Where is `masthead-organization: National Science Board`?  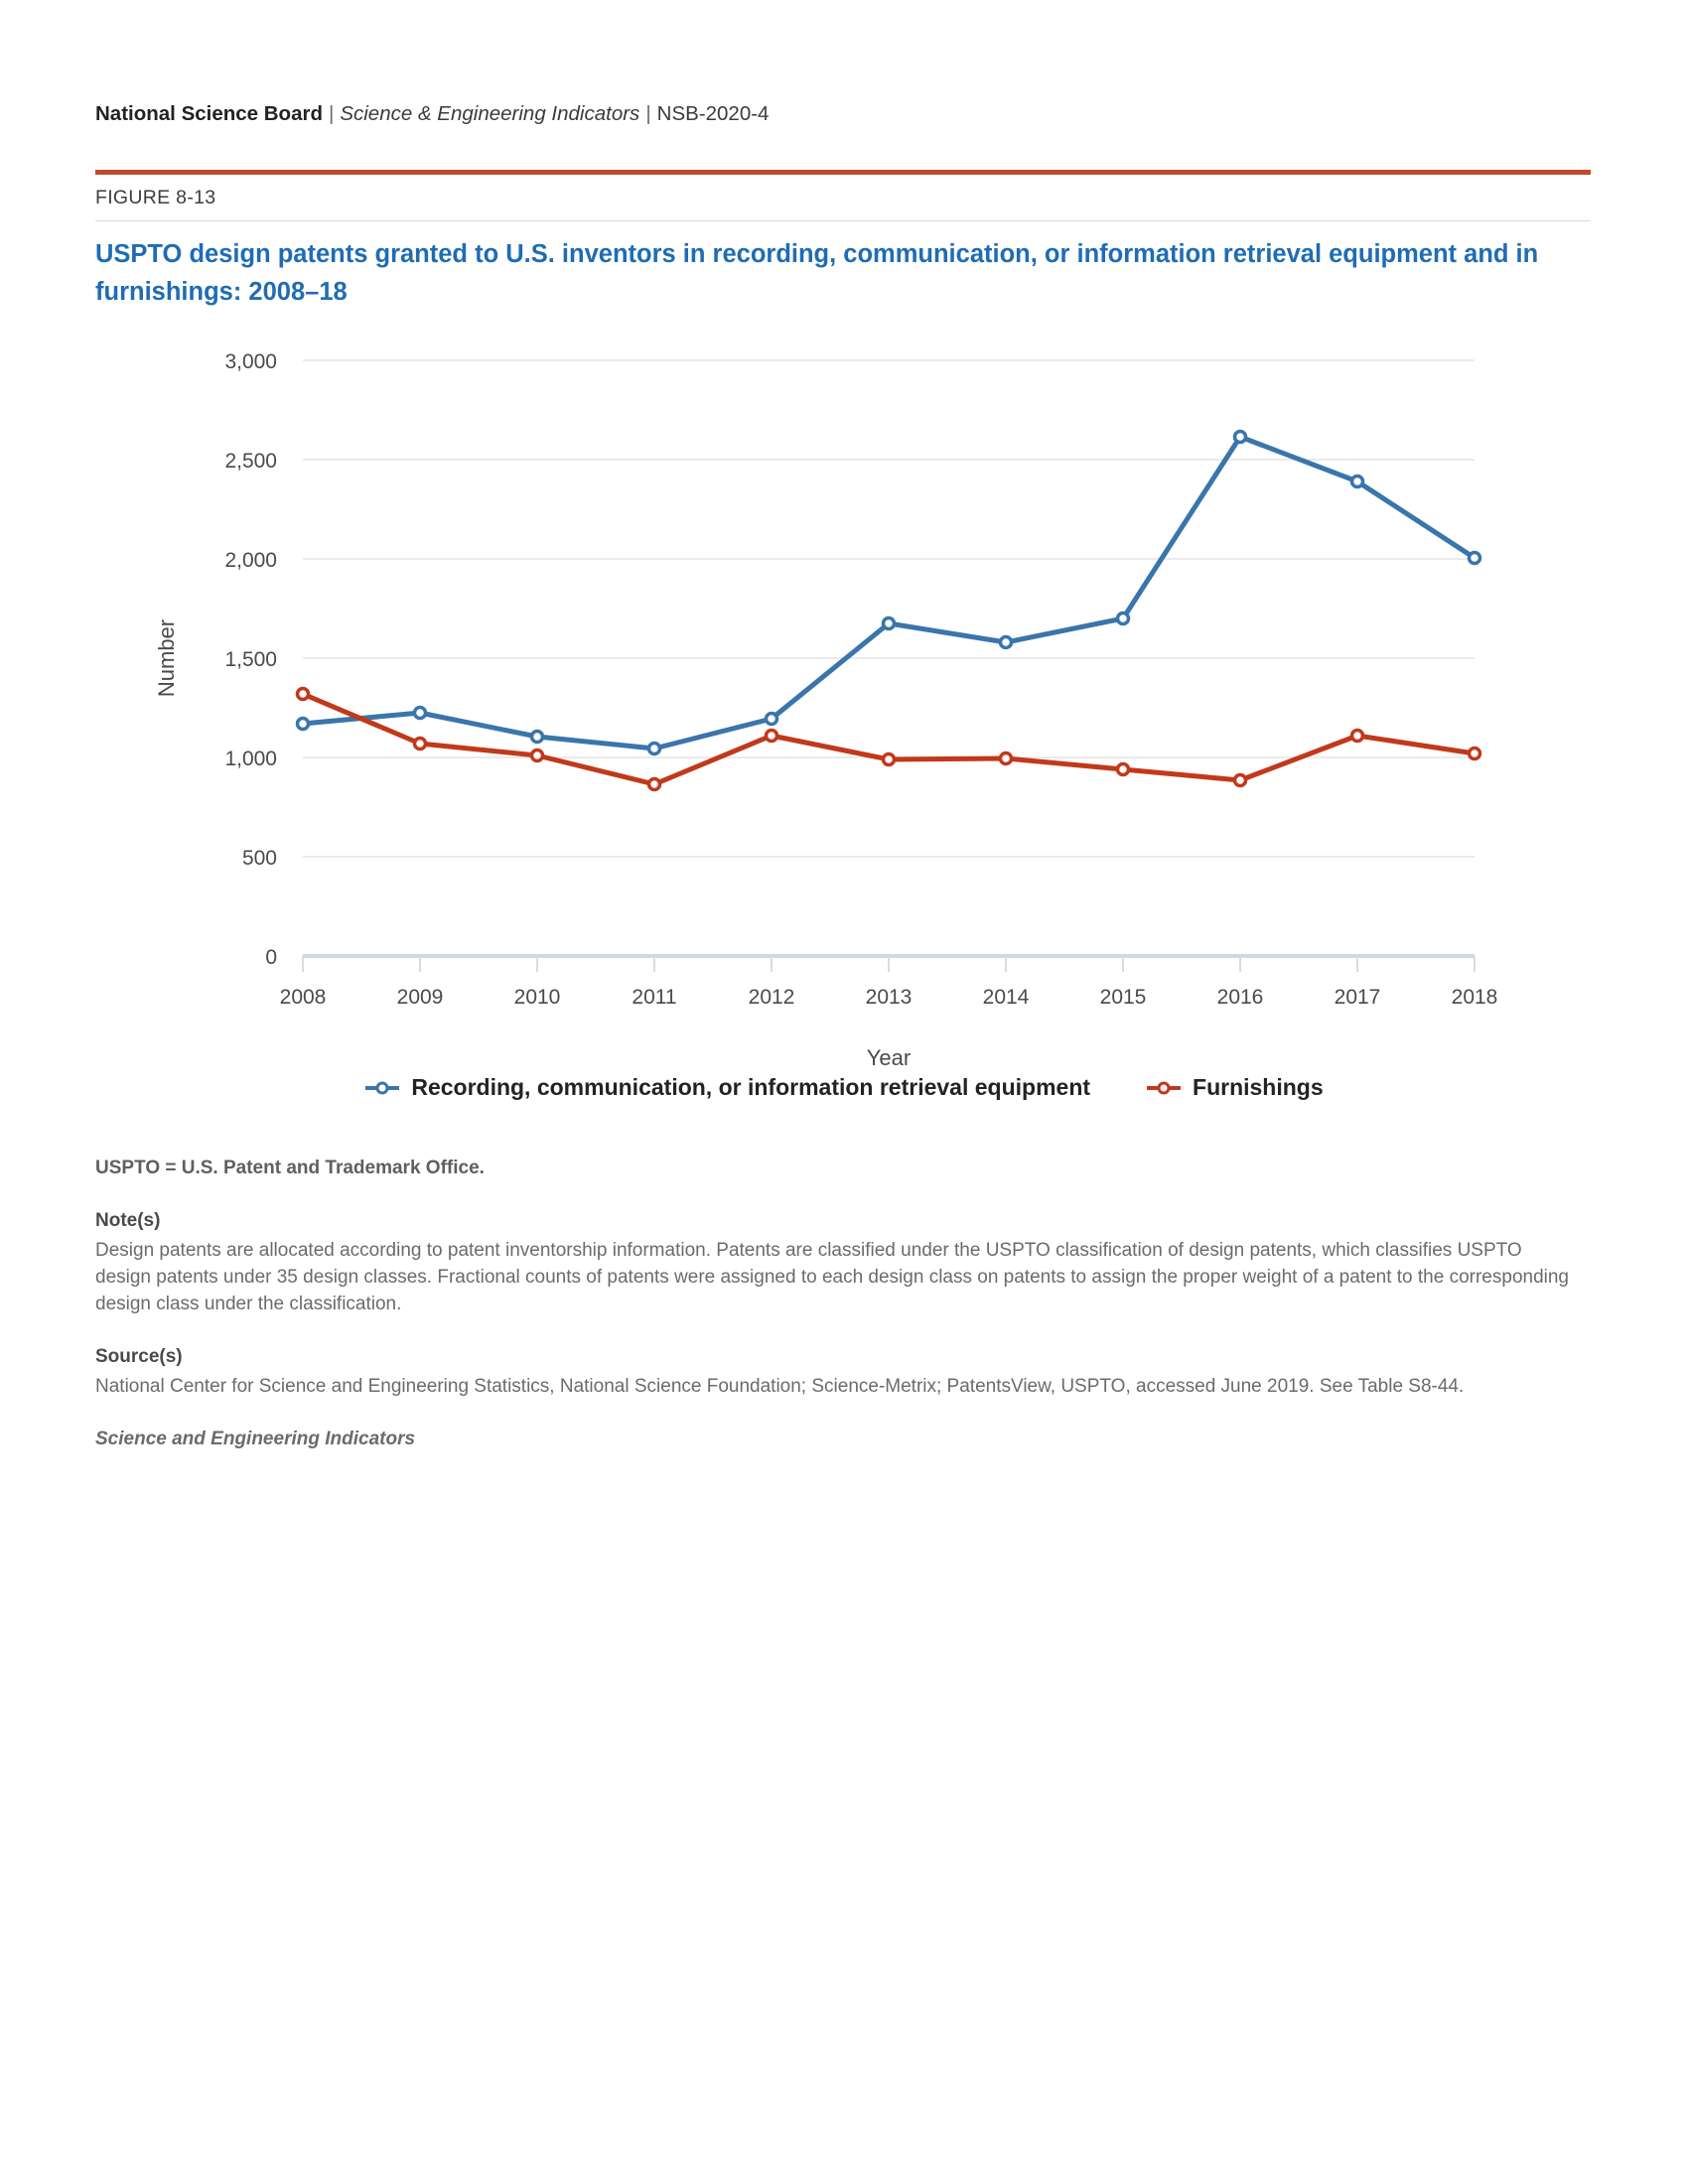 masthead-organization: National Science Board is located at coordinates (209, 113).